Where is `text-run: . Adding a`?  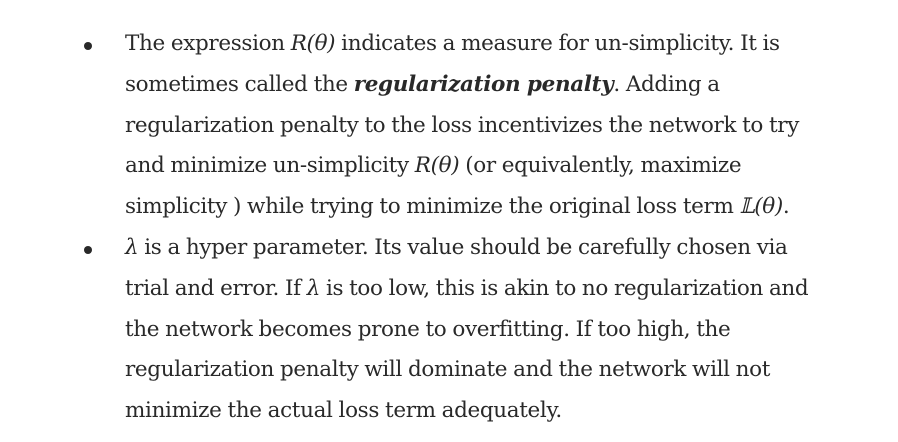 text-run: . Adding a is located at coordinates (666, 84).